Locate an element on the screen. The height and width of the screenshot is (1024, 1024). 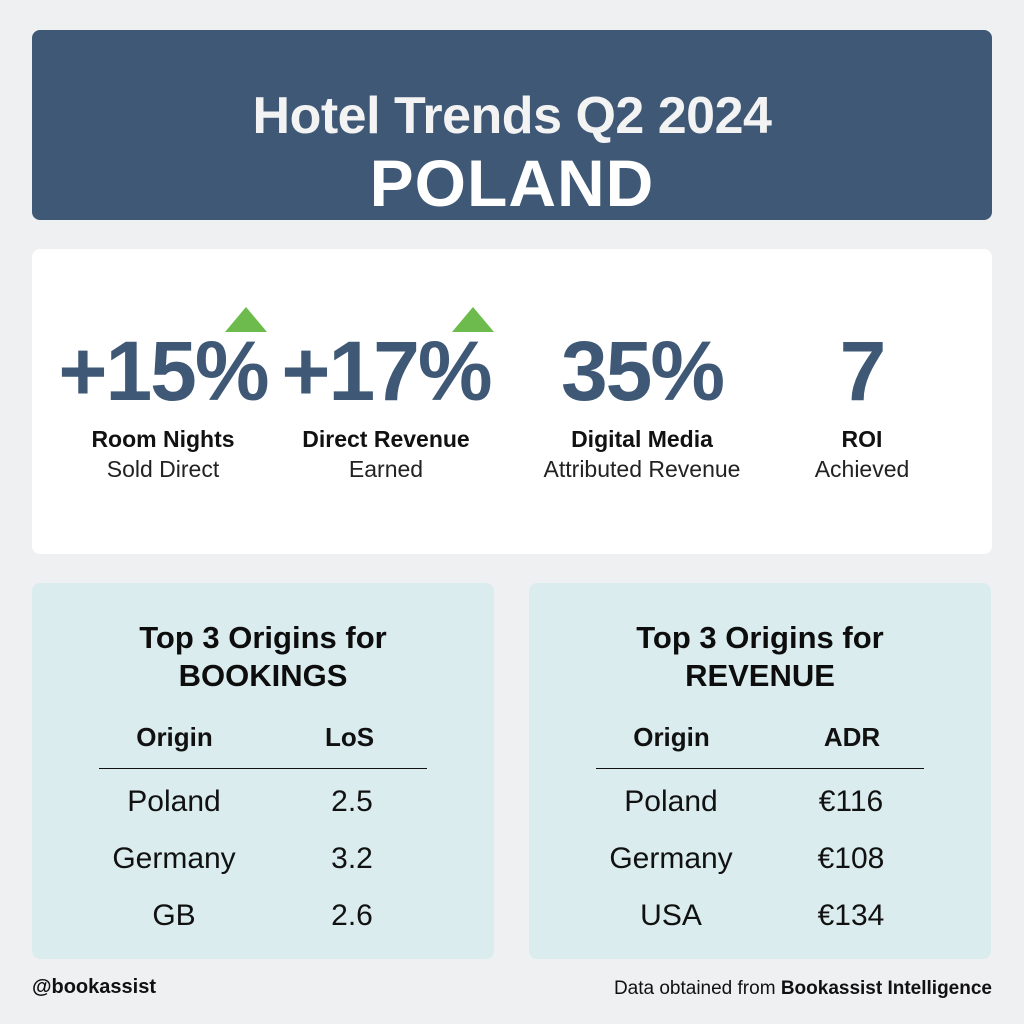
panel-title-line2: BOOKINGS is located at coordinates (263, 675).